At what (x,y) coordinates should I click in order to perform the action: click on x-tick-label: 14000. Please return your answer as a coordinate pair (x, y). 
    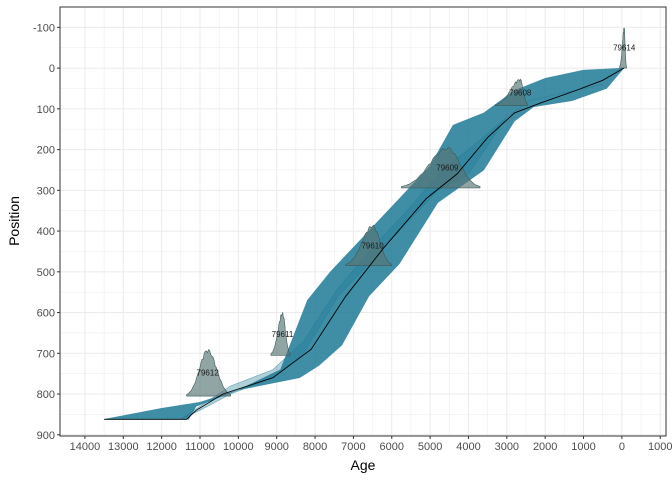
    Looking at the image, I should click on (85, 447).